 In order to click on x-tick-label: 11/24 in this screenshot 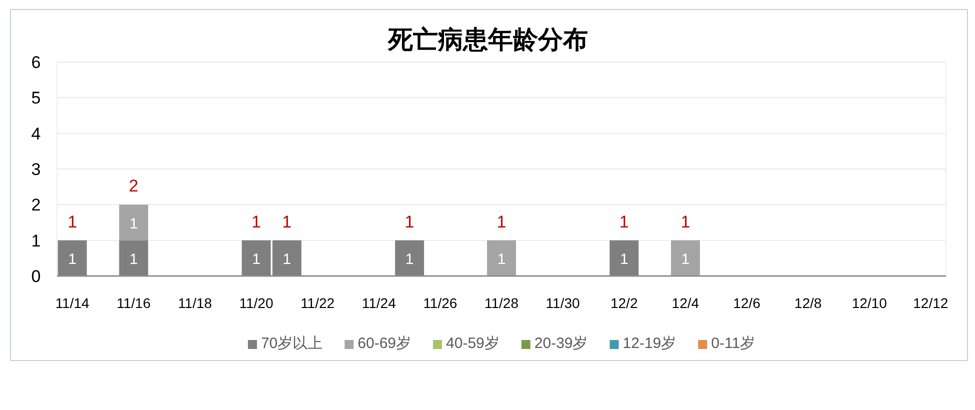, I will do `click(379, 303)`.